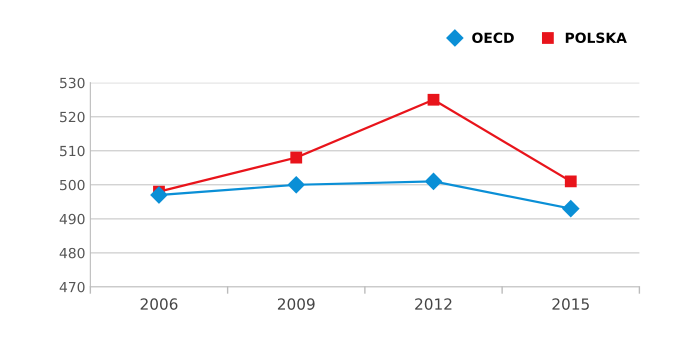  I want to click on y-tick-label: 470, so click(72, 287).